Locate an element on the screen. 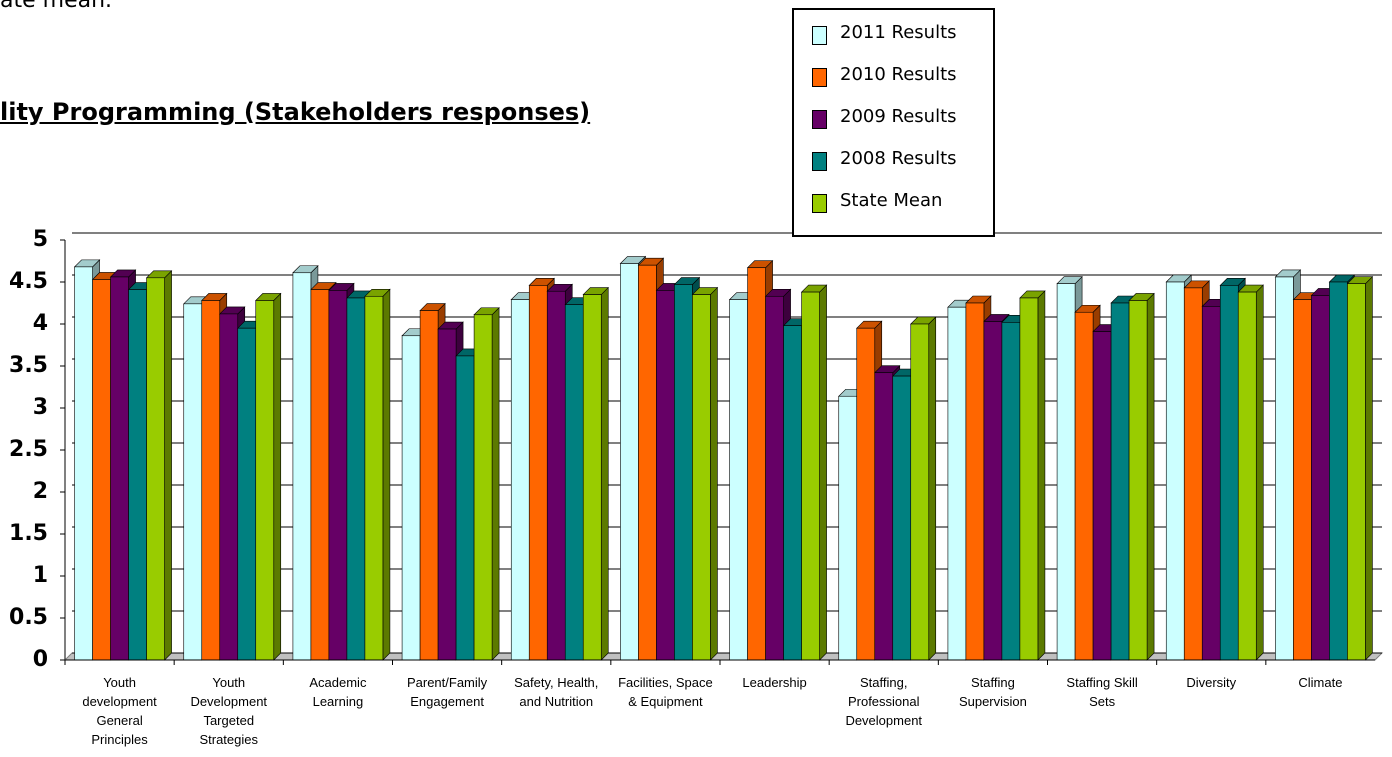 This screenshot has width=1392, height=757. x-tick-label: Youth Development Targeted Strategies is located at coordinates (229, 711).